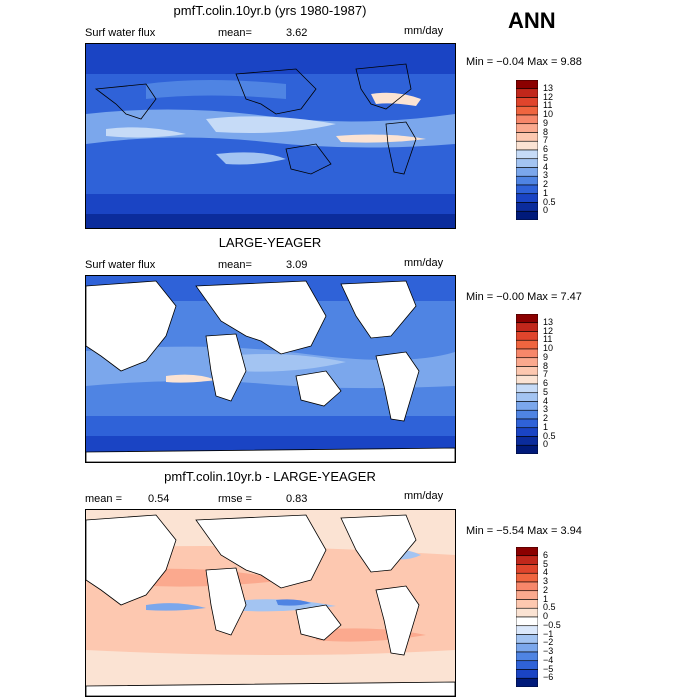 The image size is (700, 700). Describe the element at coordinates (297, 499) in the screenshot. I see `panel3-rmse-value: 0.83` at that location.